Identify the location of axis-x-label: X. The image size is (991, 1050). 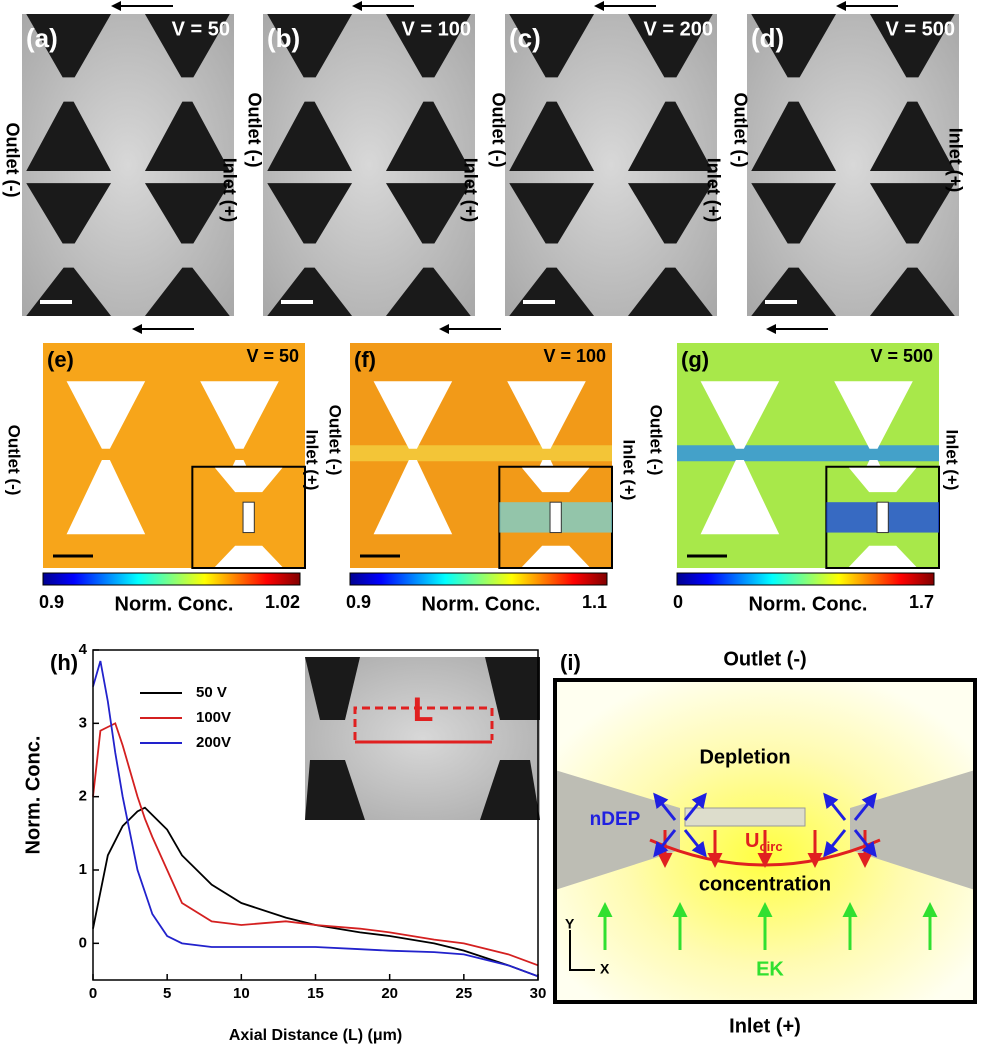
(605, 969).